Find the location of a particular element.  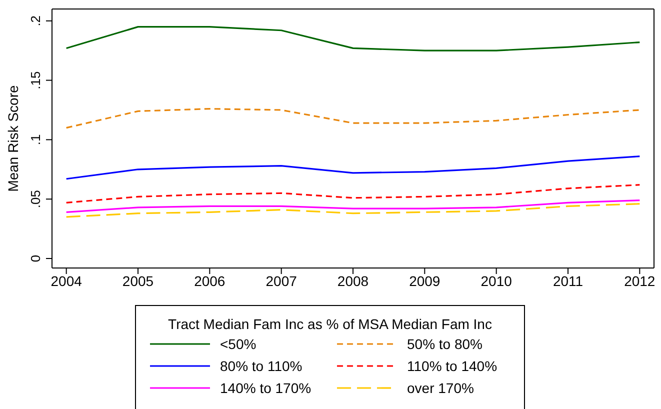

legend-label: 140% to 170% is located at coordinates (266, 388).